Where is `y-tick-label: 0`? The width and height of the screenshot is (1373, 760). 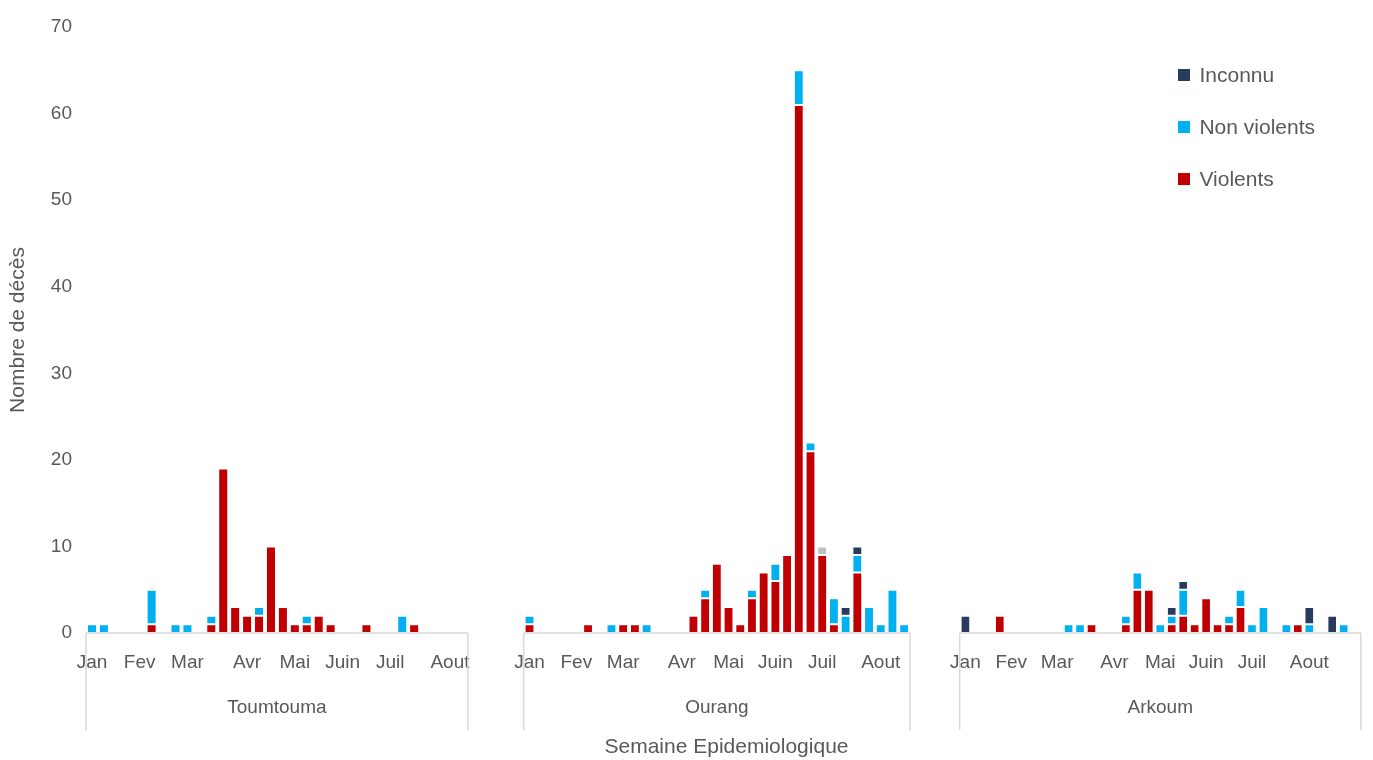 y-tick-label: 0 is located at coordinates (66, 632).